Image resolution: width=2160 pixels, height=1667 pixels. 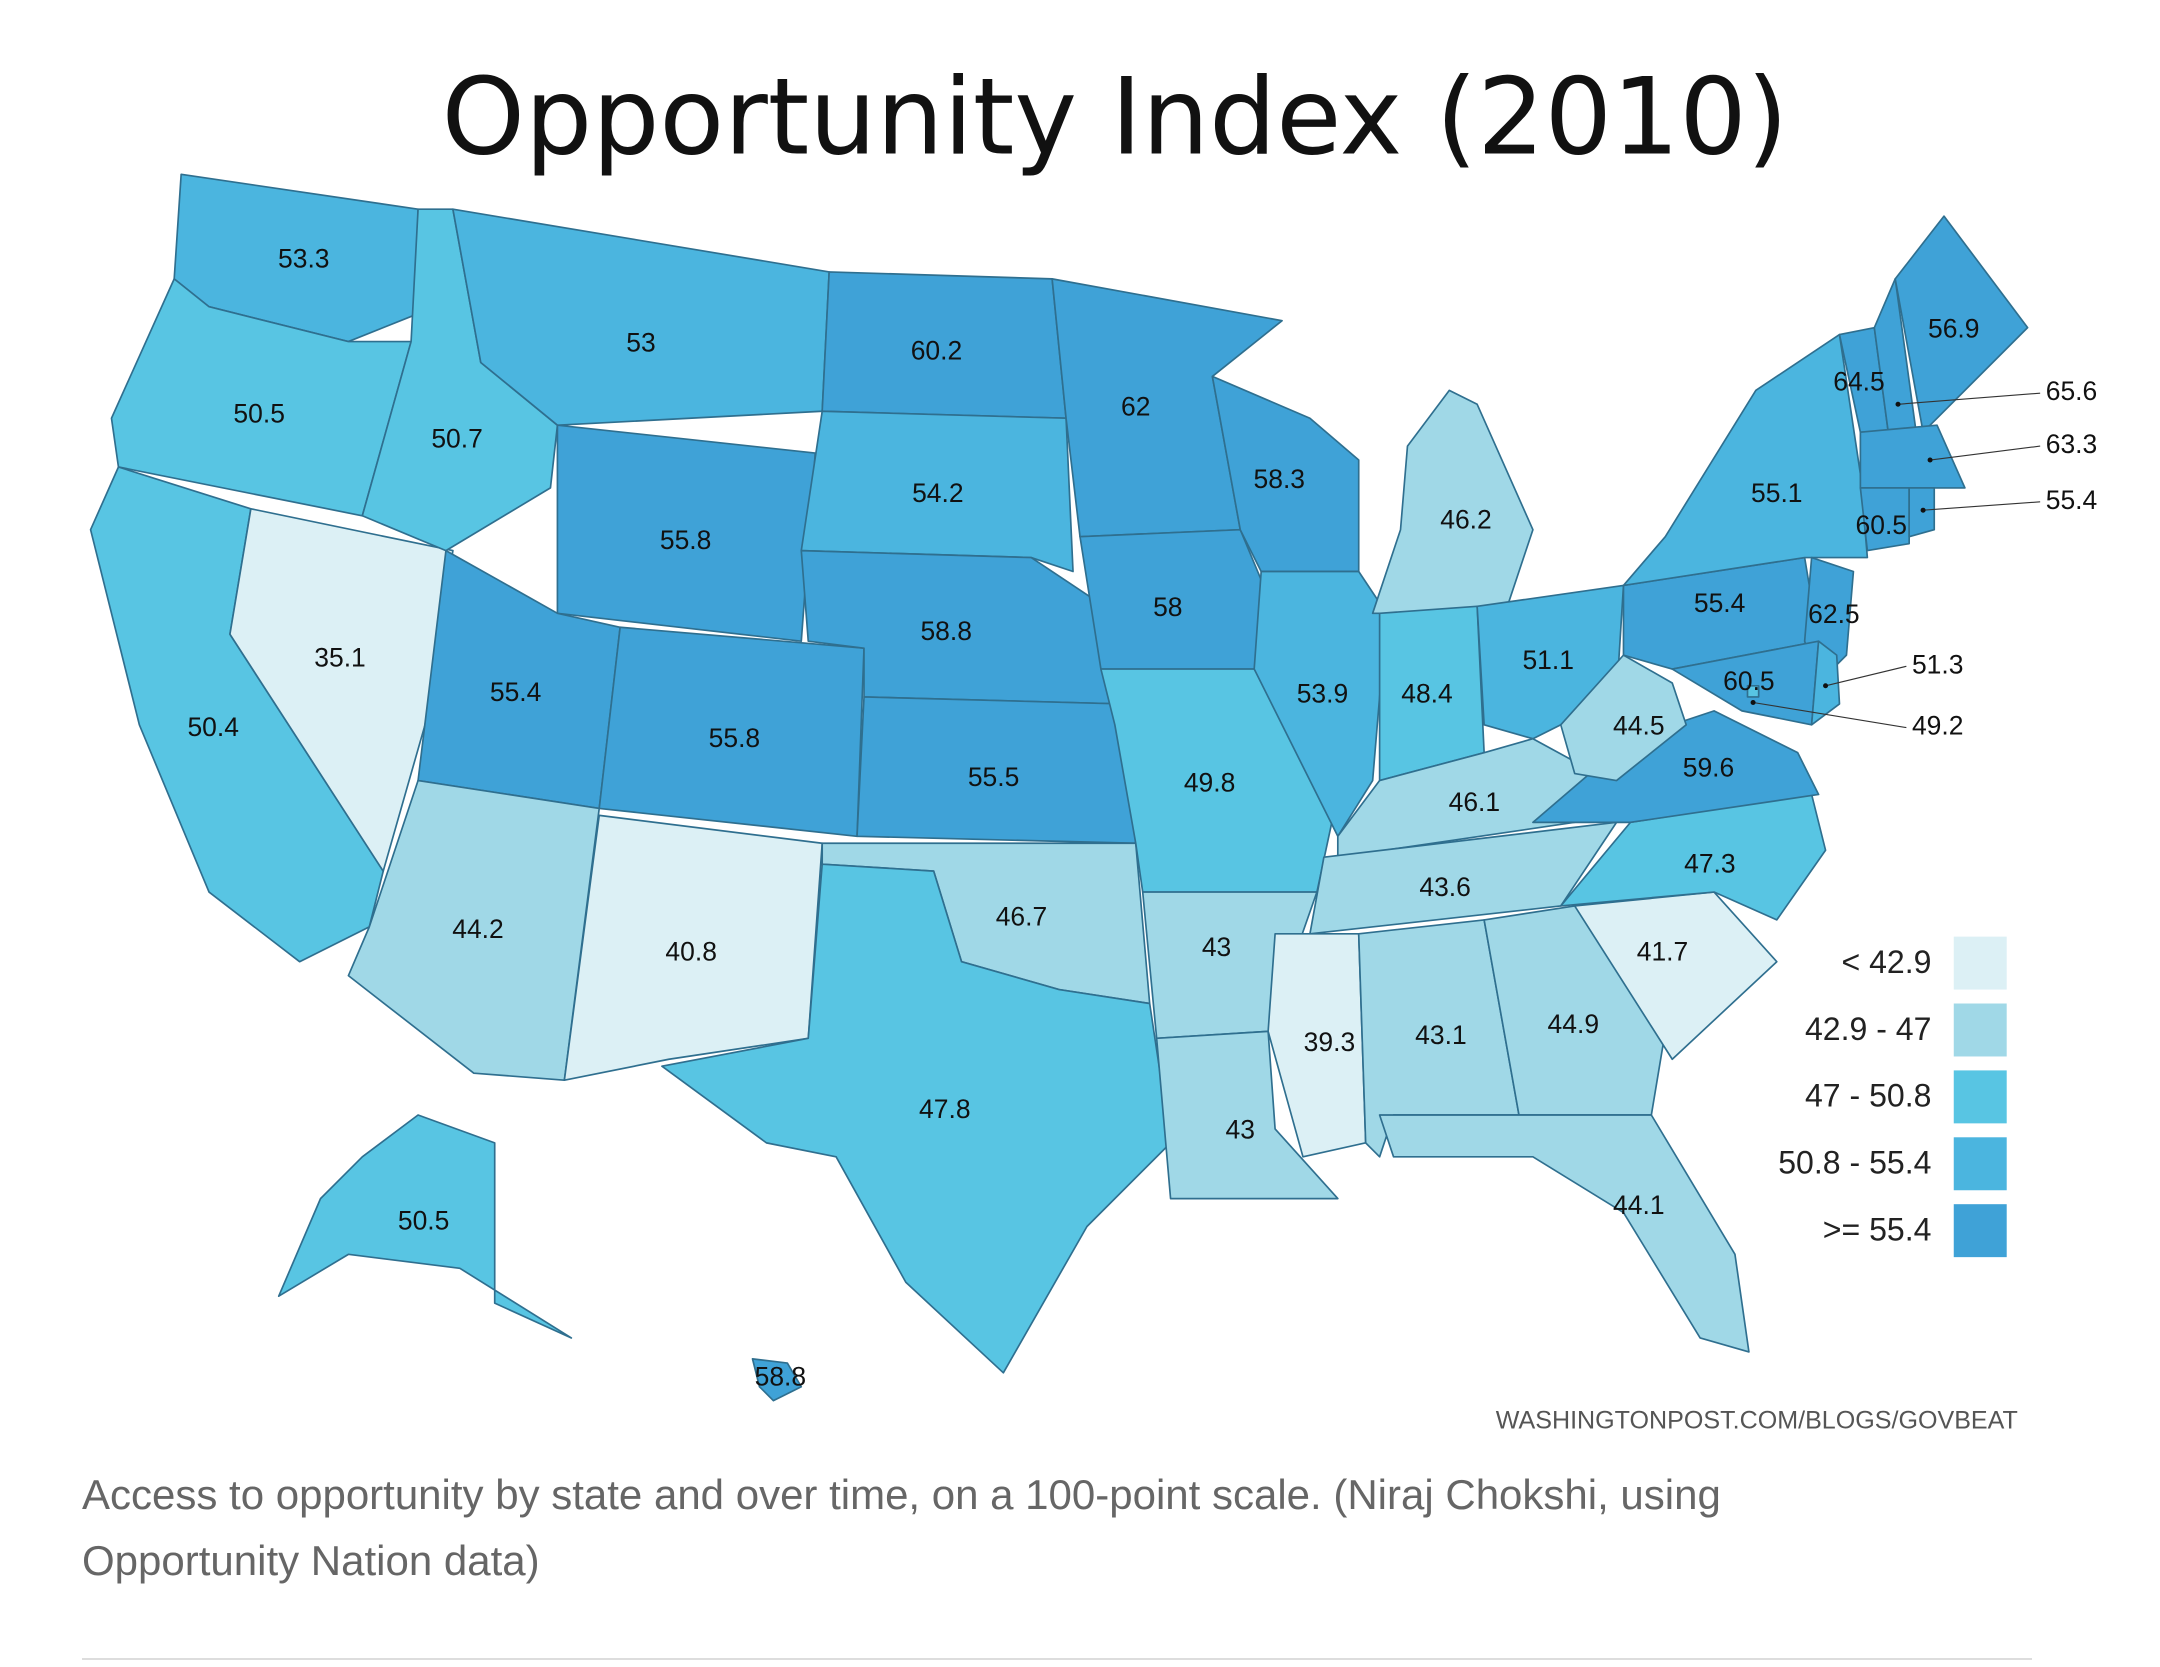 What do you see at coordinates (1574, 1024) in the screenshot?
I see `state-value-label: 44.9` at bounding box center [1574, 1024].